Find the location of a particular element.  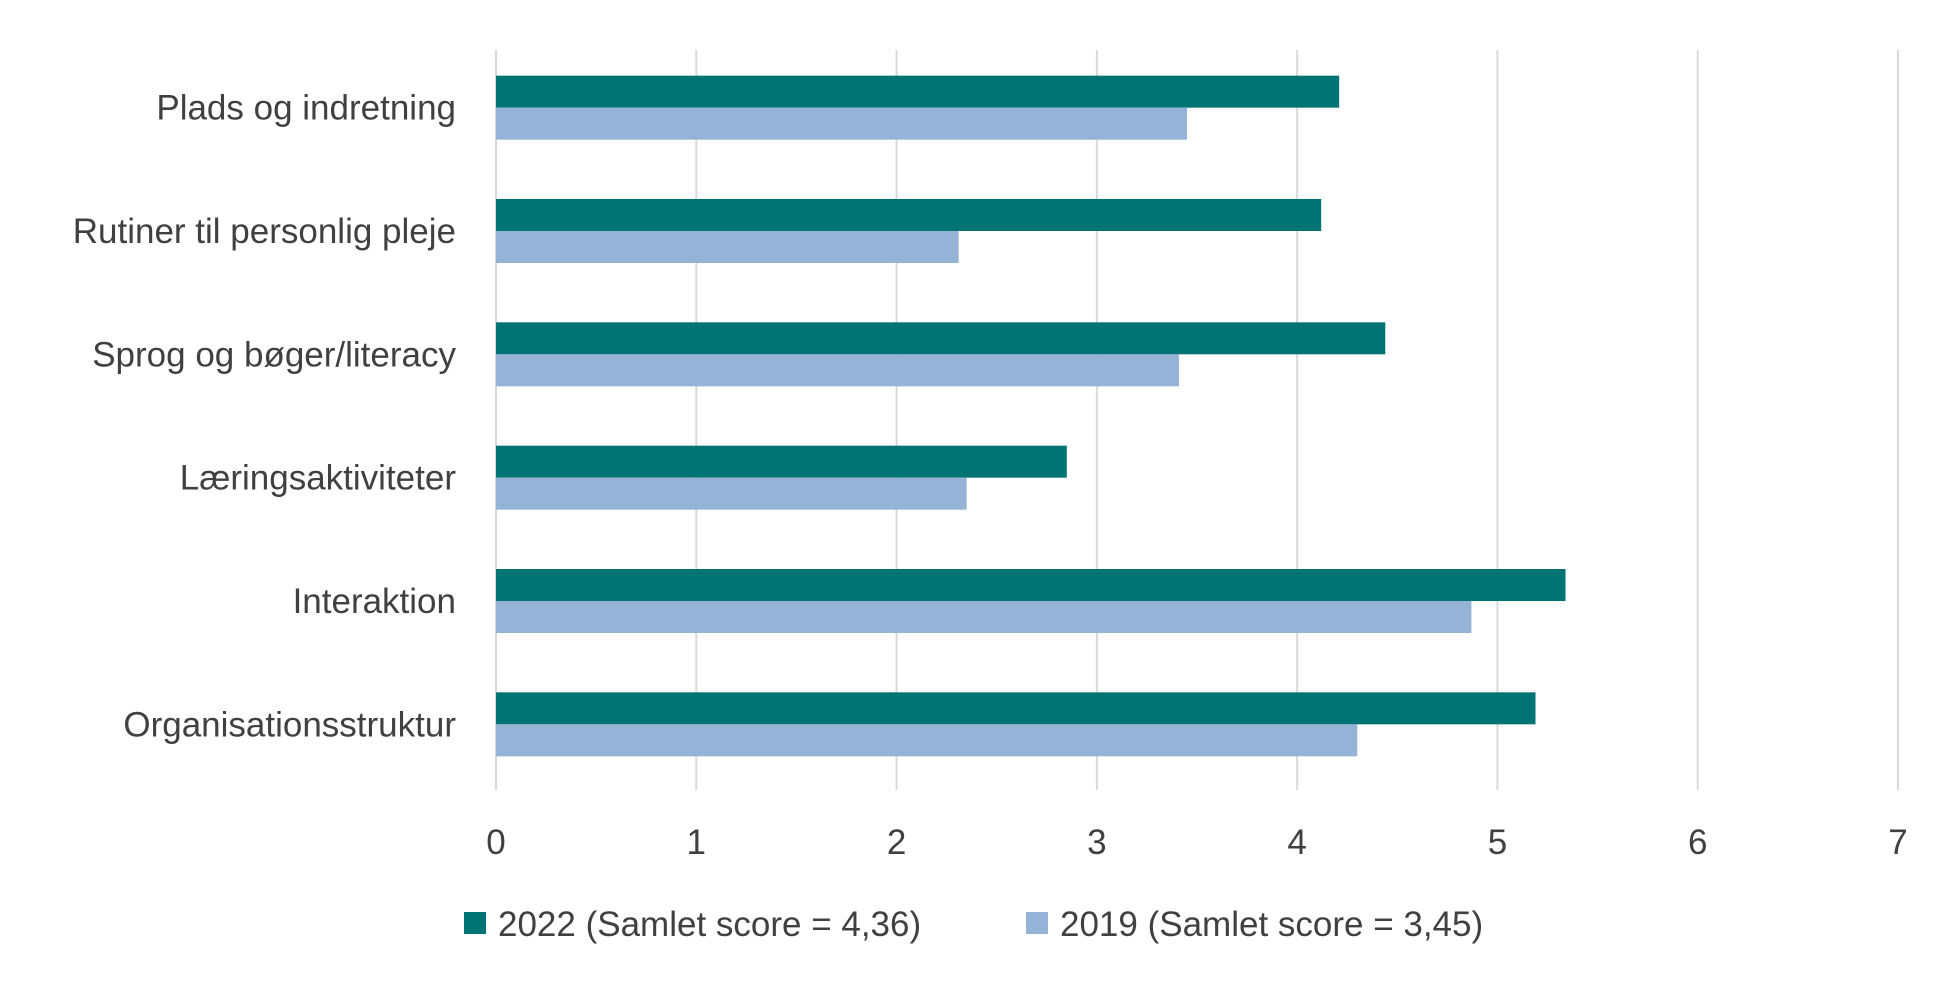

category-label: Plads og indretning is located at coordinates (306, 108).